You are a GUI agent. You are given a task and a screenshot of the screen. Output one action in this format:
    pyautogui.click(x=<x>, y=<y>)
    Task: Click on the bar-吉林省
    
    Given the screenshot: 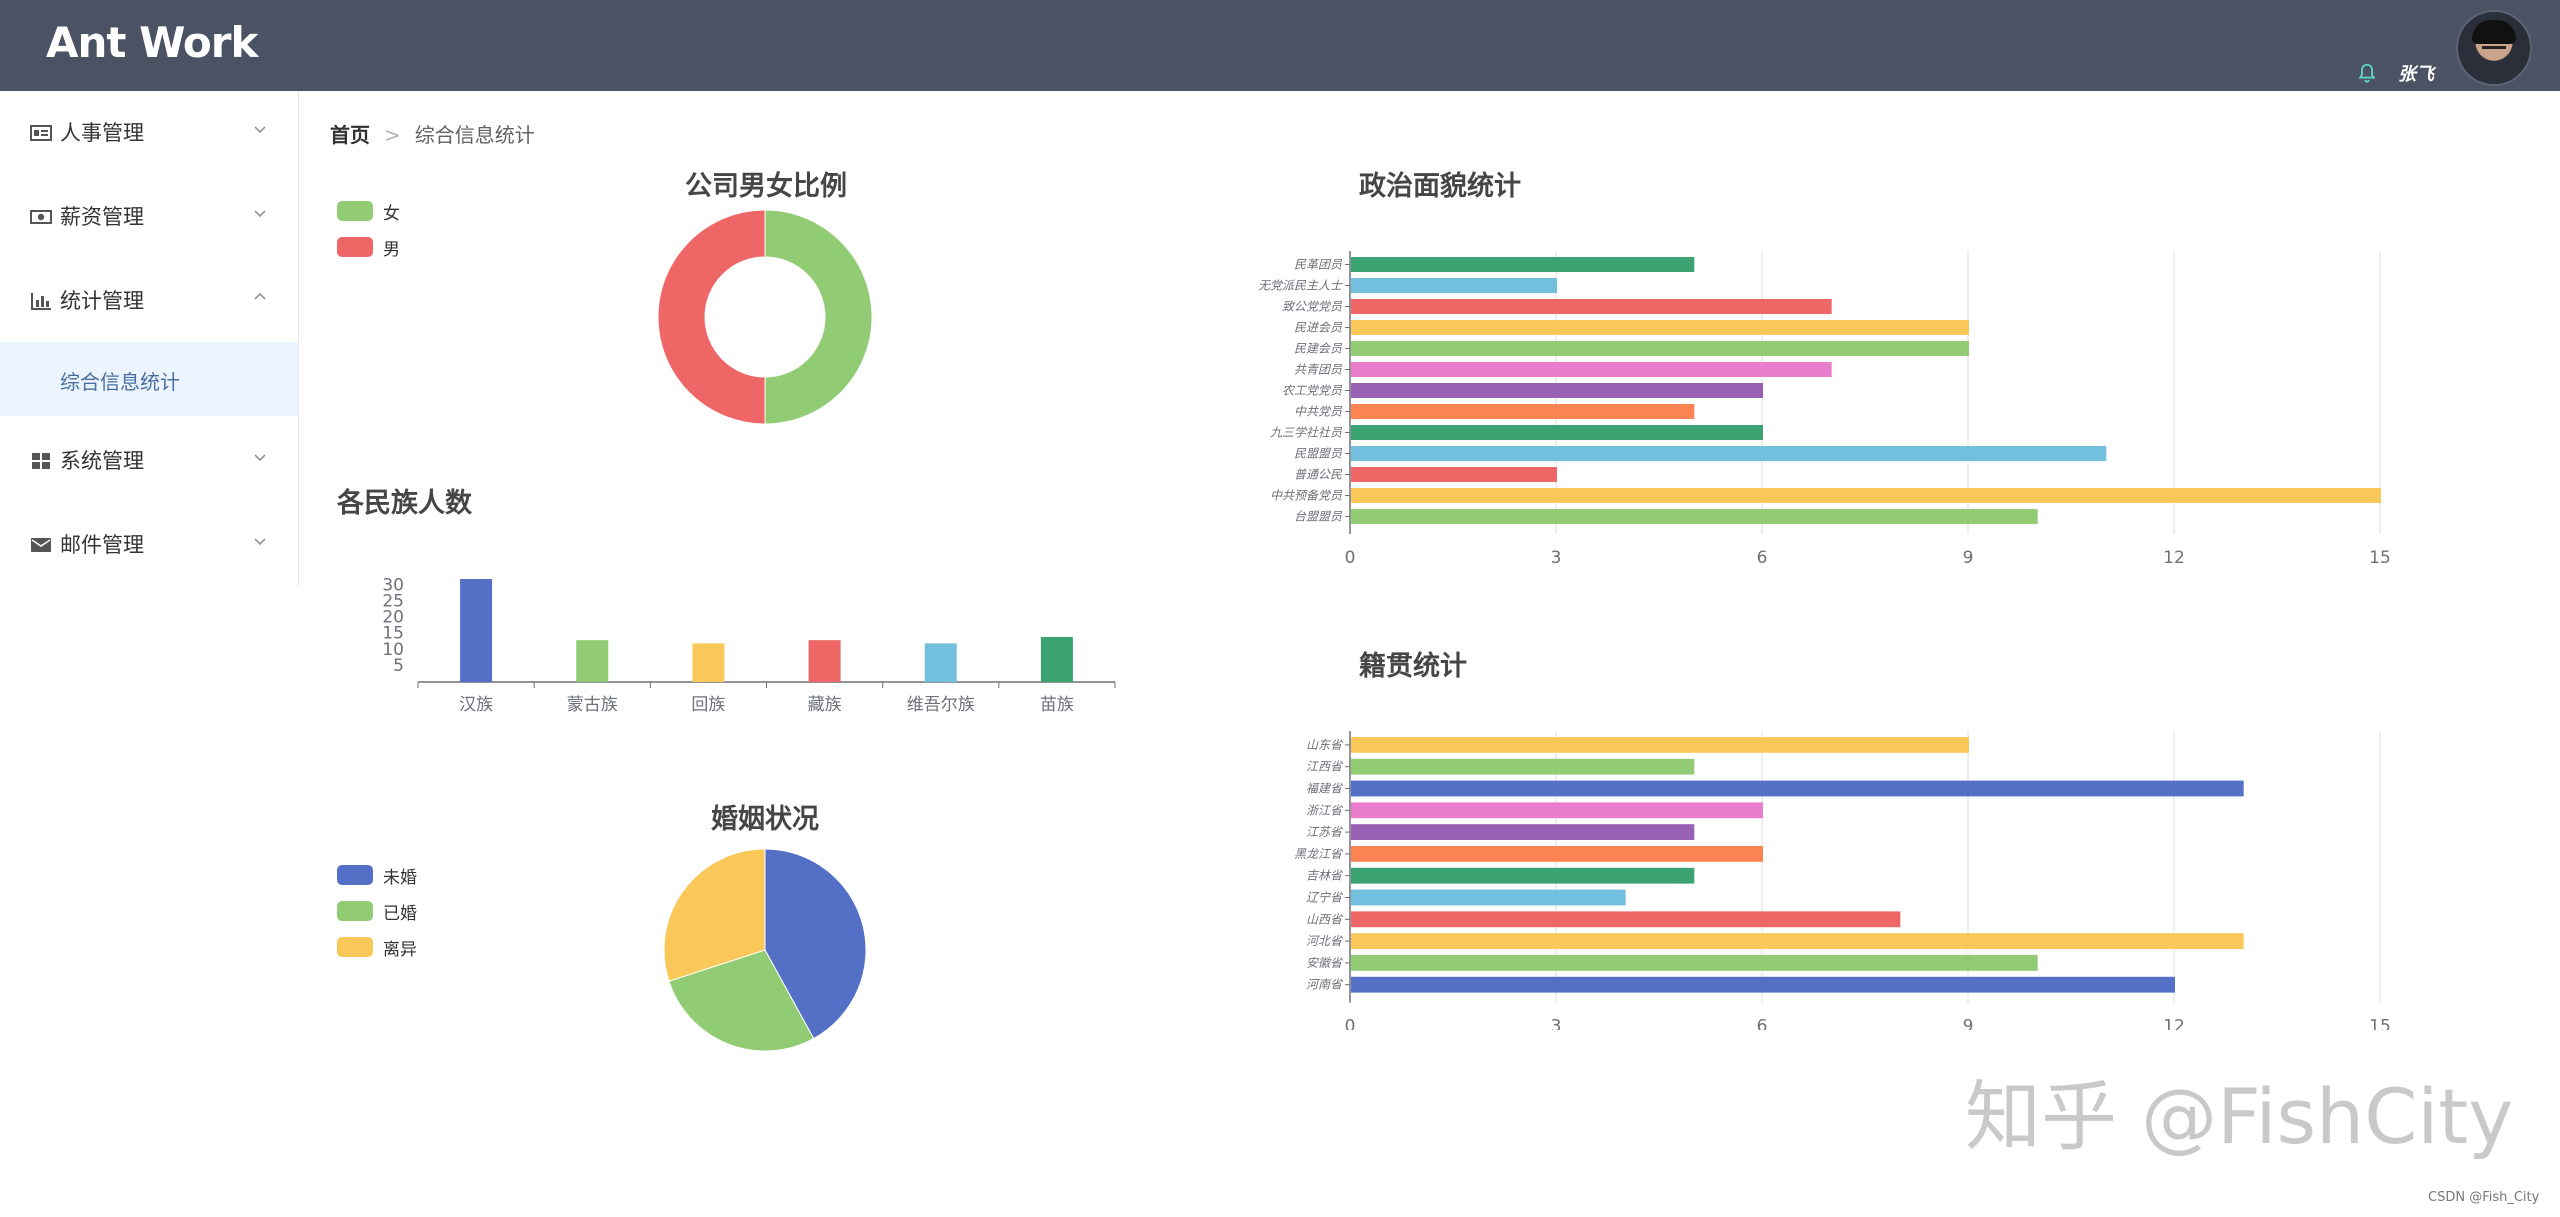 What is the action you would take?
    pyautogui.click(x=1523, y=875)
    